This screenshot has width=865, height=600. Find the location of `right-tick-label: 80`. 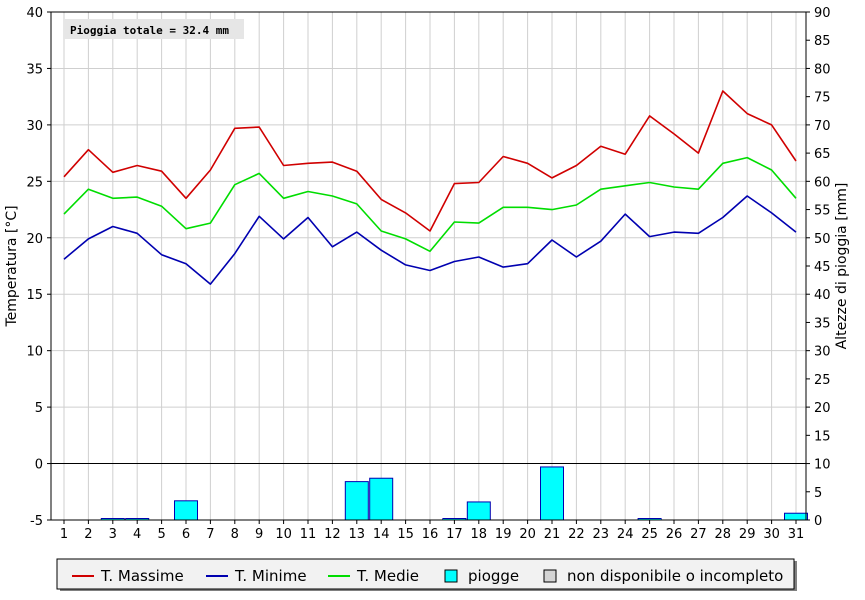

right-tick-label: 80 is located at coordinates (822, 69).